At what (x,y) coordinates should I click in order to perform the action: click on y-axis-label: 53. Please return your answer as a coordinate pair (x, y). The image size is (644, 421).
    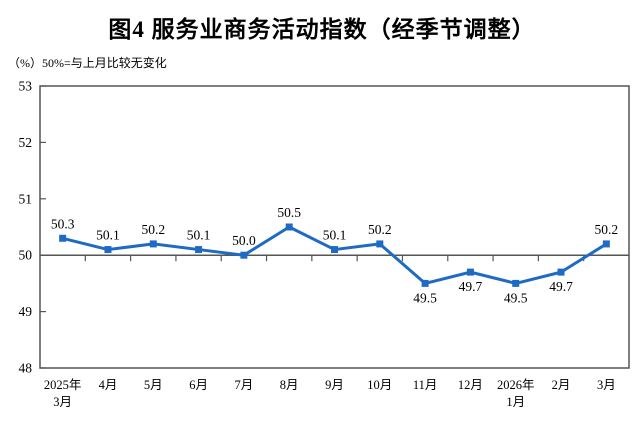
    Looking at the image, I should click on (26, 86).